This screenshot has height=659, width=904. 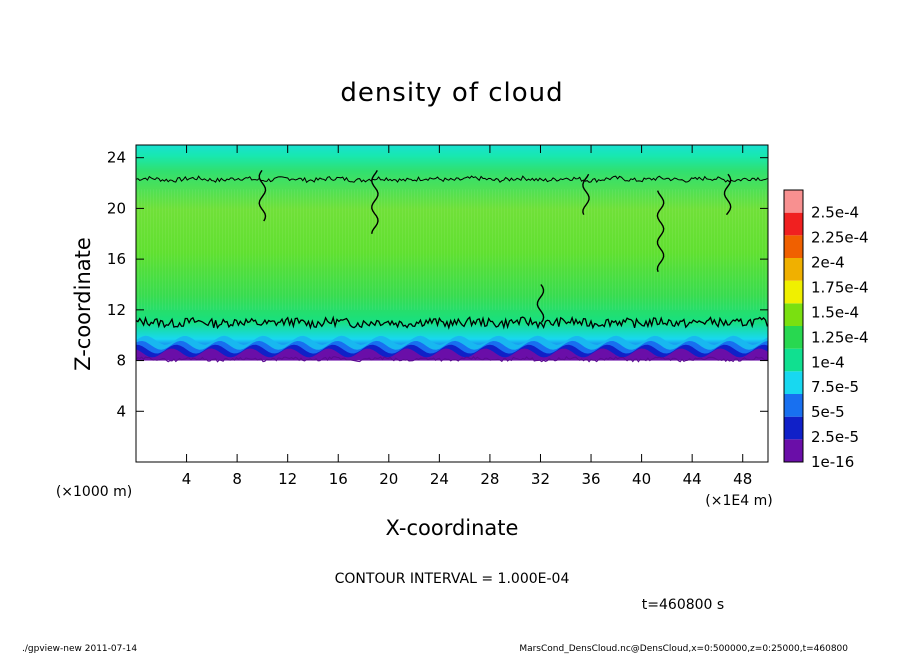 What do you see at coordinates (287, 479) in the screenshot?
I see `x-tick-label: 12` at bounding box center [287, 479].